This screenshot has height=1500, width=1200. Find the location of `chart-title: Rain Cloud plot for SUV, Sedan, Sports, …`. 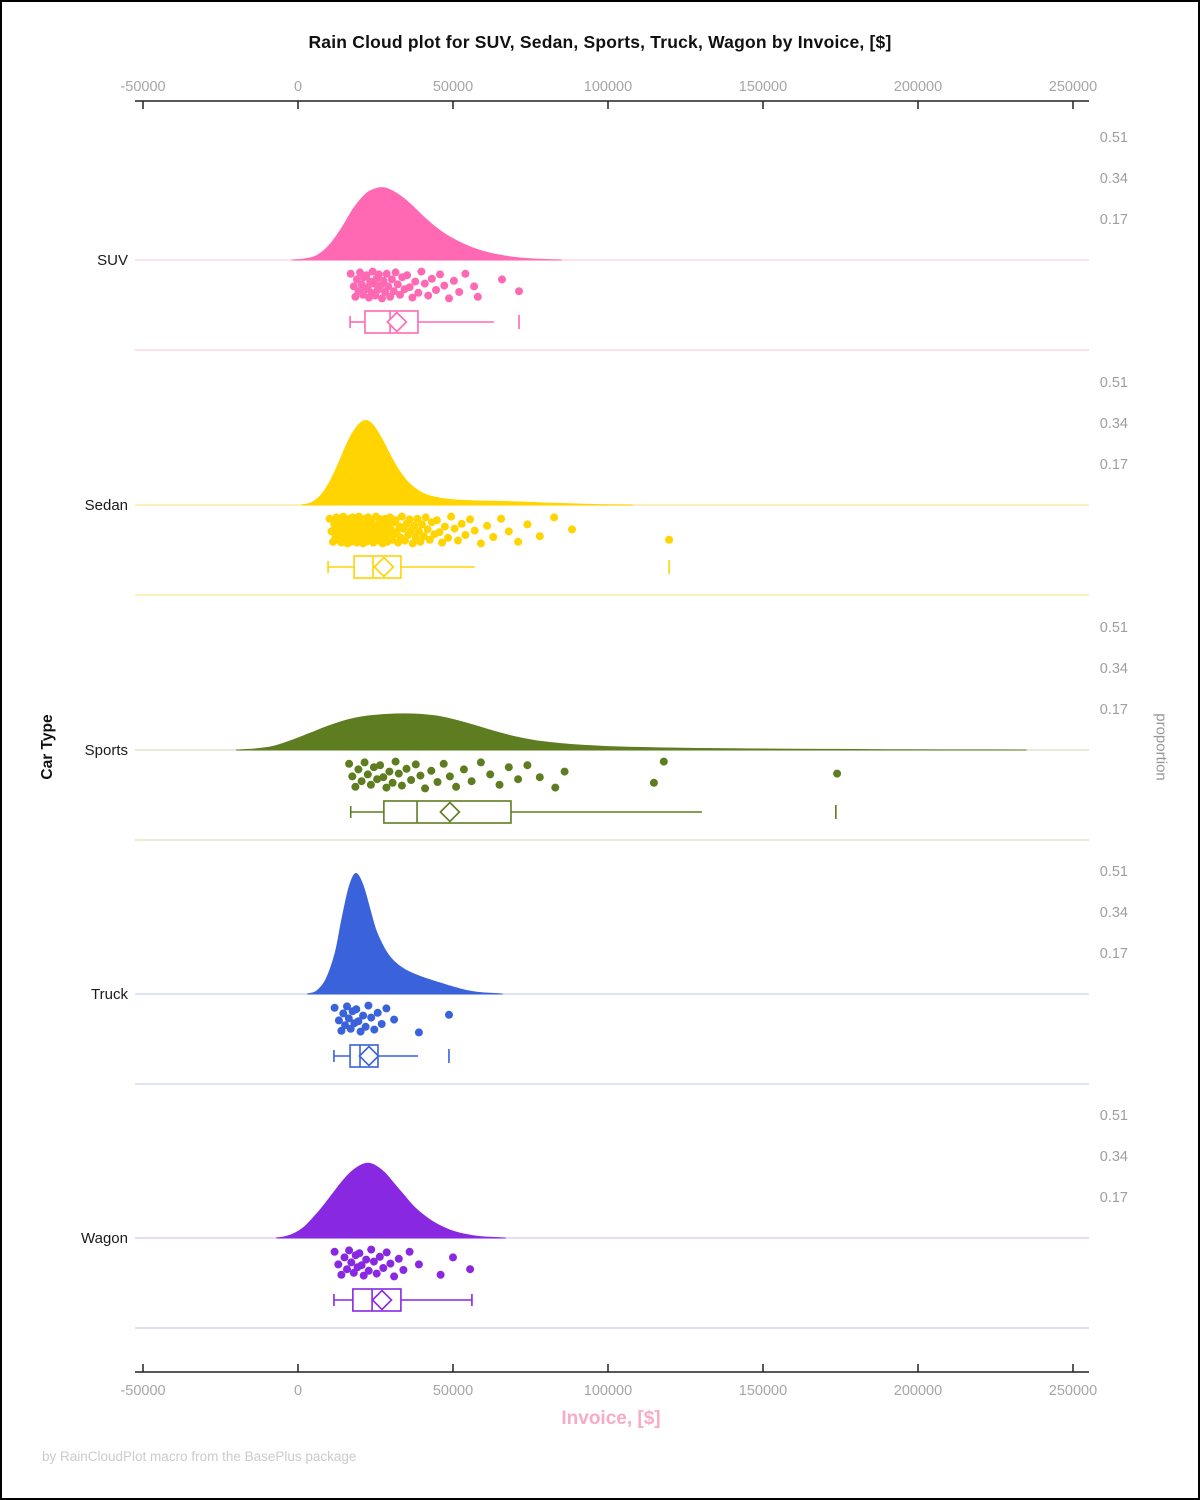

chart-title: Rain Cloud plot for SUV, Sedan, Sports, … is located at coordinates (600, 42).